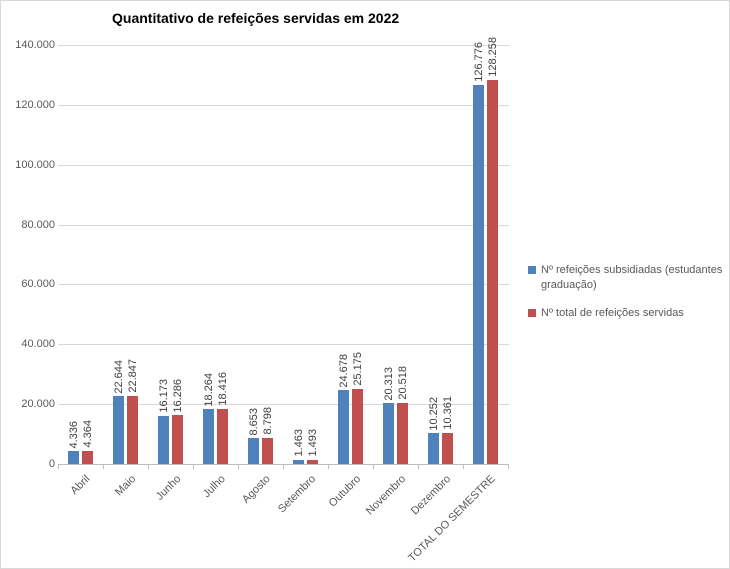 Image resolution: width=730 pixels, height=569 pixels. Describe the element at coordinates (163, 395) in the screenshot. I see `bar-value-label: 16.173` at that location.